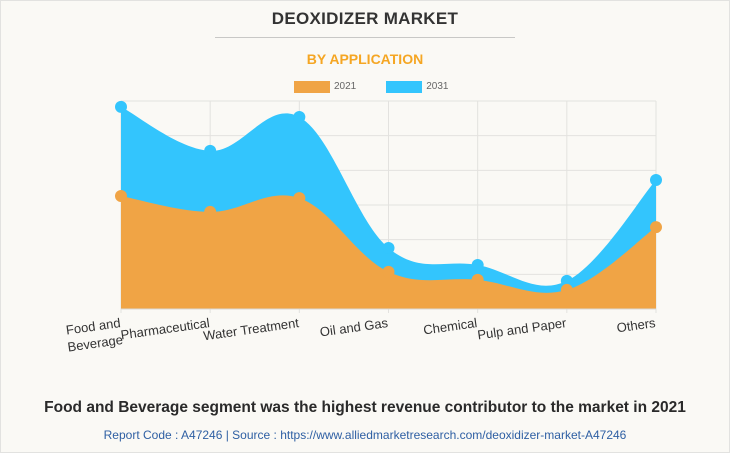 The height and width of the screenshot is (453, 730). I want to click on x-tick-label: Chemical, so click(450, 326).